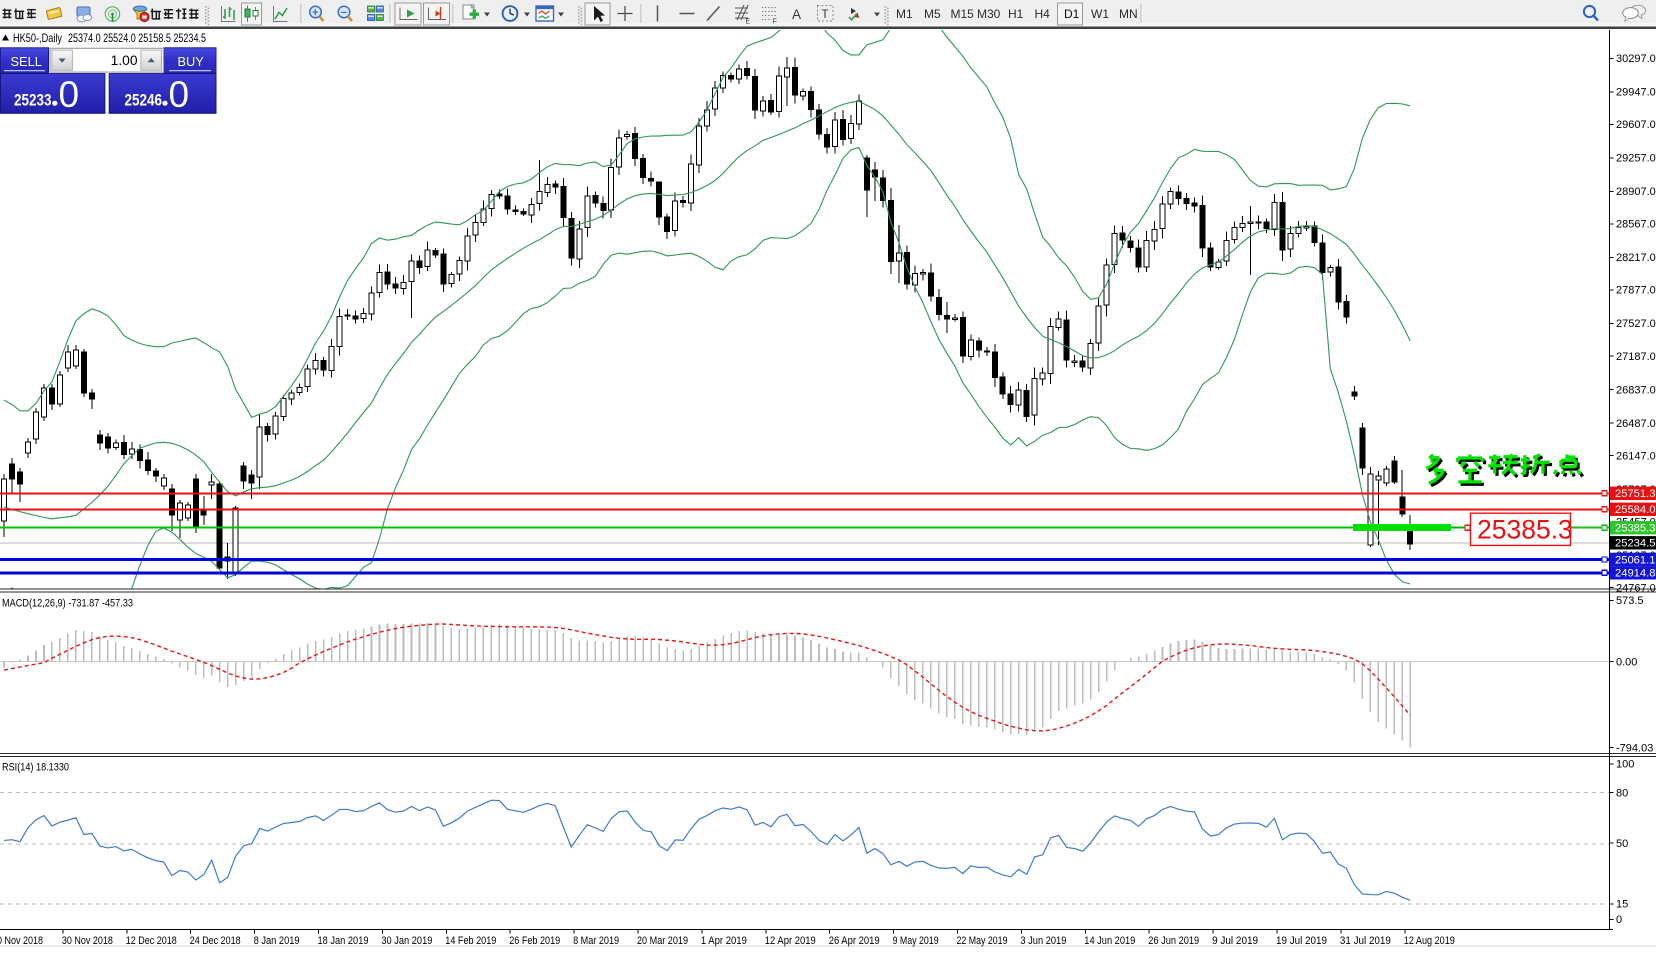  What do you see at coordinates (1109, 941) in the screenshot?
I see `svg-text: 14 Jun 2019` at bounding box center [1109, 941].